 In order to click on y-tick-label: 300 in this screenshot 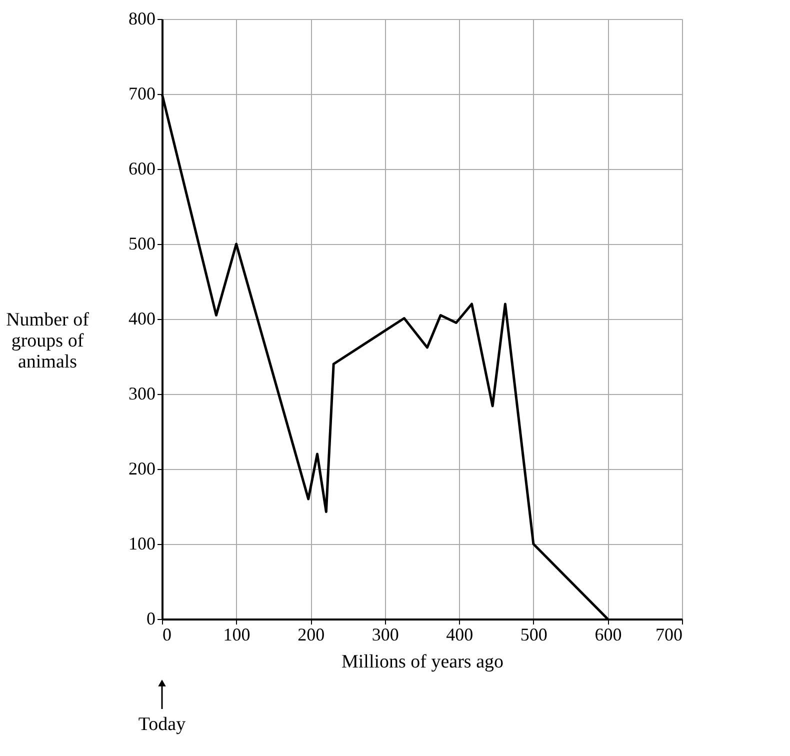, I will do `click(142, 394)`.